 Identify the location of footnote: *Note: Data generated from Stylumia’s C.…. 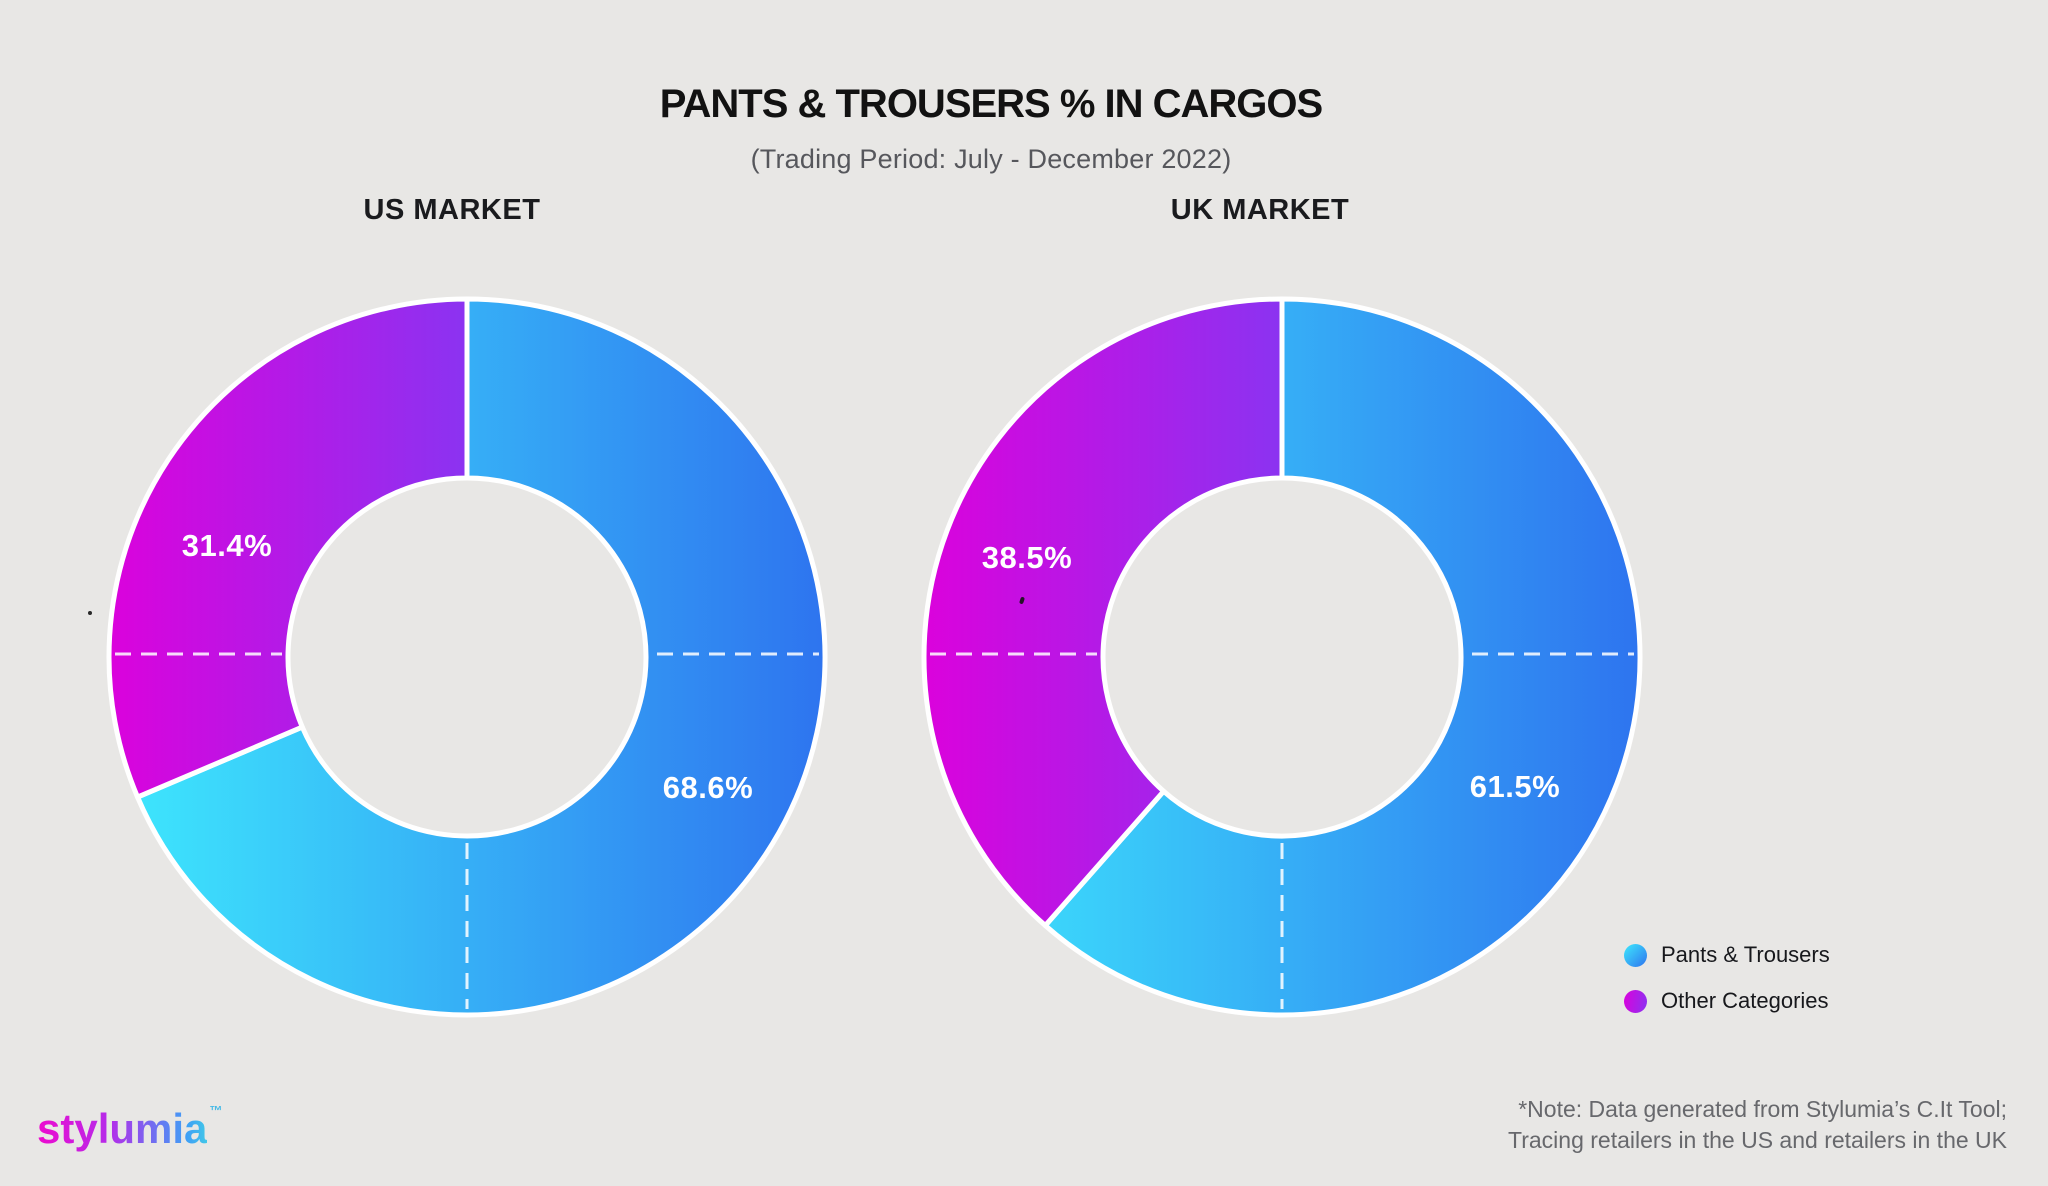
(1757, 1125).